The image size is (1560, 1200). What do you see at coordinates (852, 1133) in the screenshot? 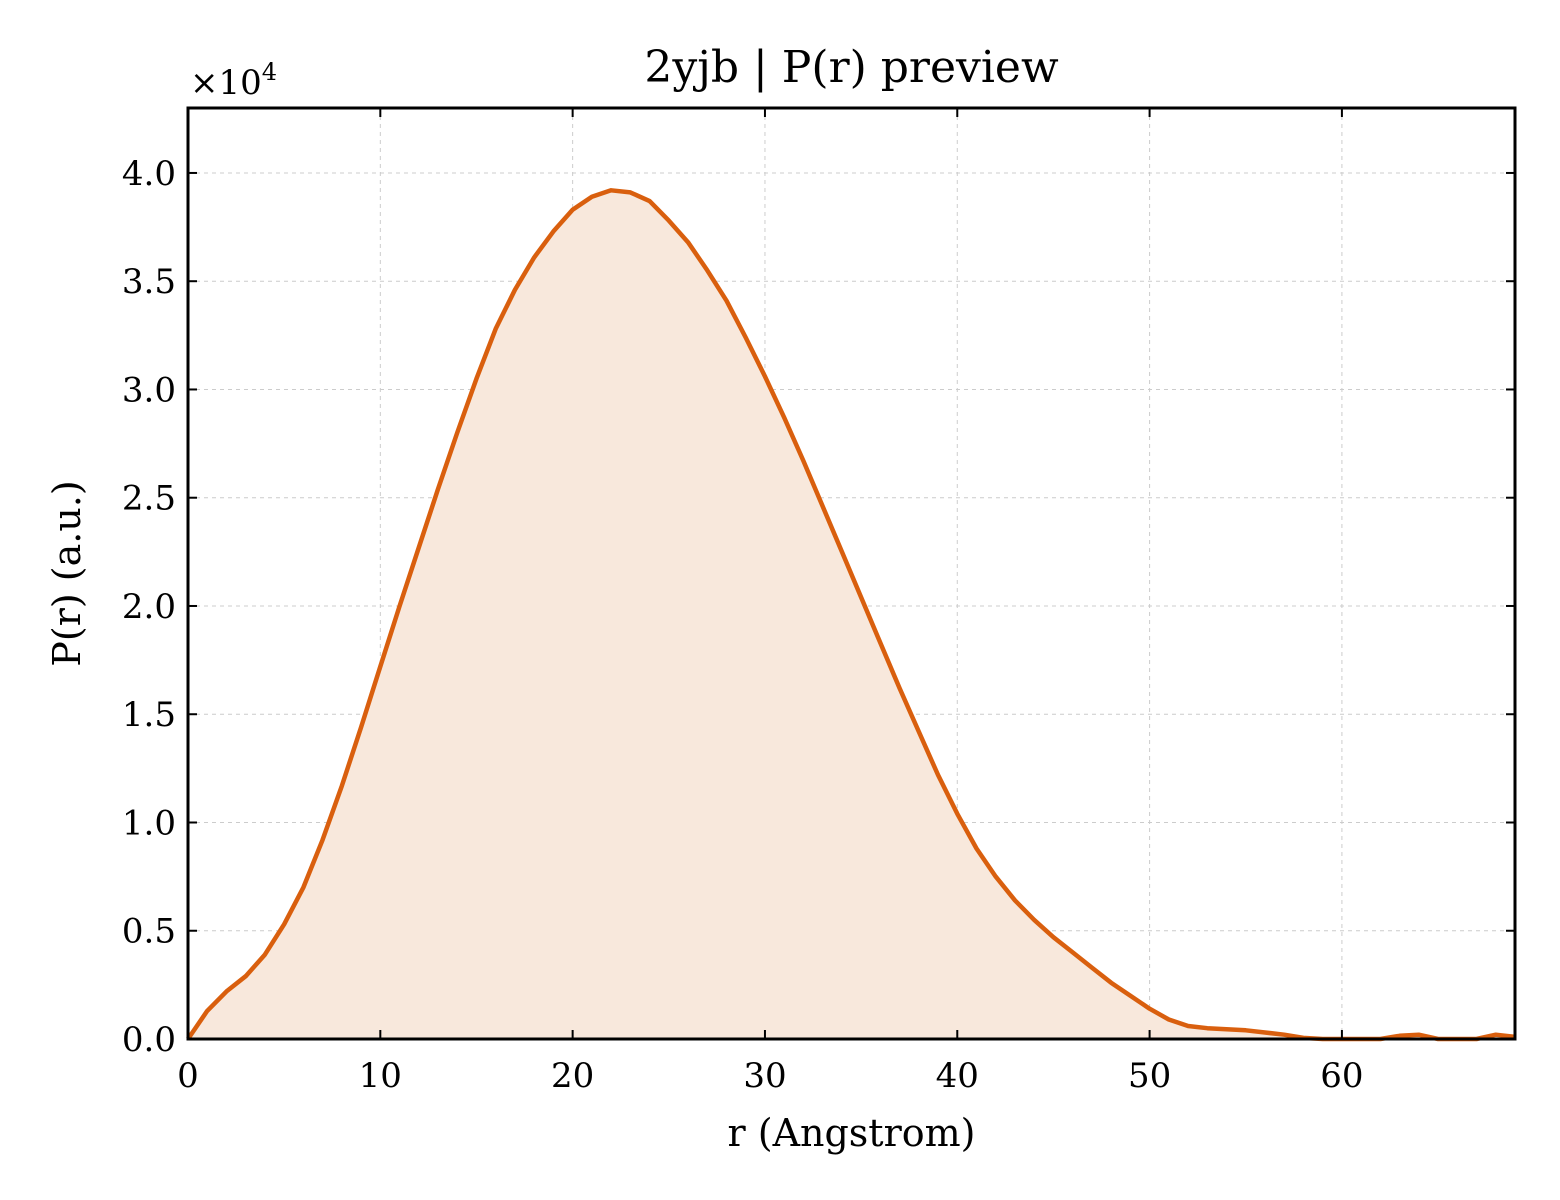
I see `x-axis-label: r (Angstrom)` at bounding box center [852, 1133].